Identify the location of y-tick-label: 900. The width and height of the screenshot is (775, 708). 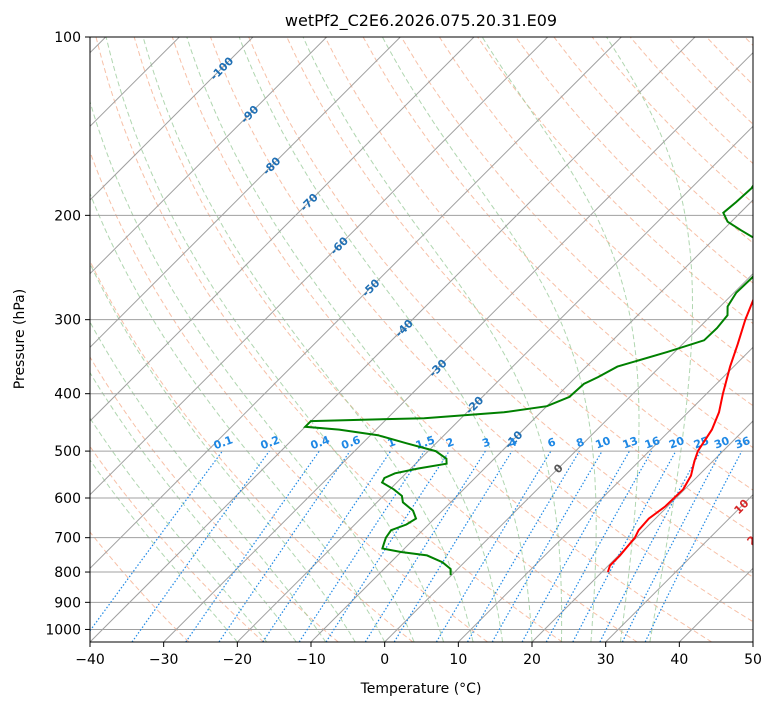
(67, 603).